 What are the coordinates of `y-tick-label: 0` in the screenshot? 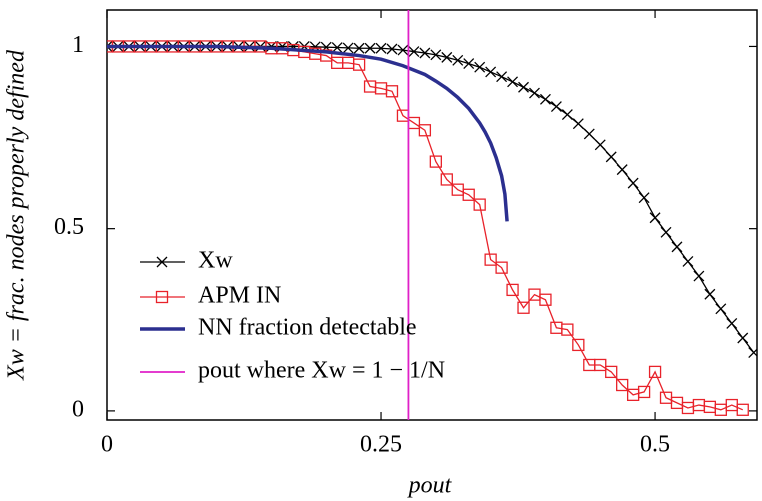 It's located at (78, 409).